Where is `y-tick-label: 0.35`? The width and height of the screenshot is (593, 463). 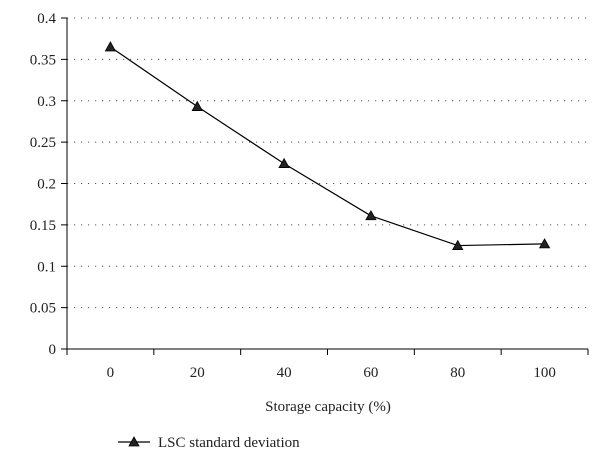
y-tick-label: 0.35 is located at coordinates (43, 60).